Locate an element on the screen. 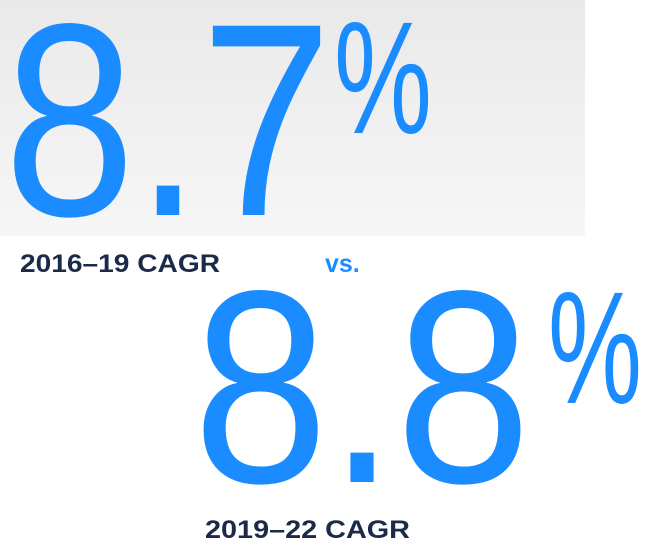 This screenshot has height=548, width=647. stat-label: 2016–19 CAGR is located at coordinates (120, 264).